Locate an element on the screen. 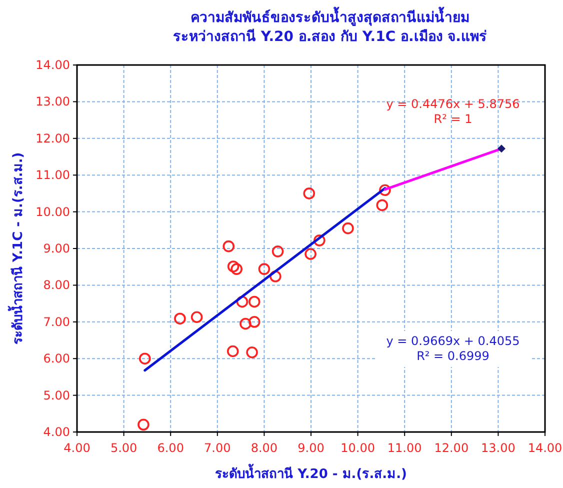 This screenshot has height=488, width=563. x-tick-label: 9.00 is located at coordinates (311, 448).